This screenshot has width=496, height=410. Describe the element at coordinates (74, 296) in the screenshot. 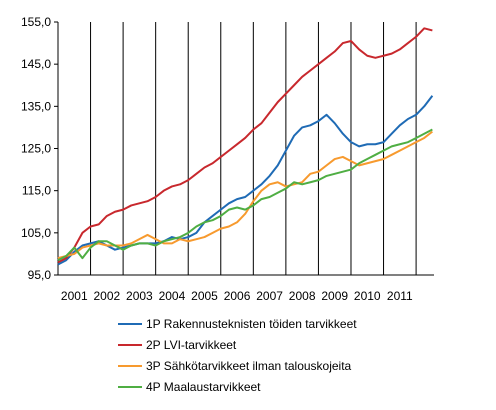

I see `x-tick-label: 2001` at that location.